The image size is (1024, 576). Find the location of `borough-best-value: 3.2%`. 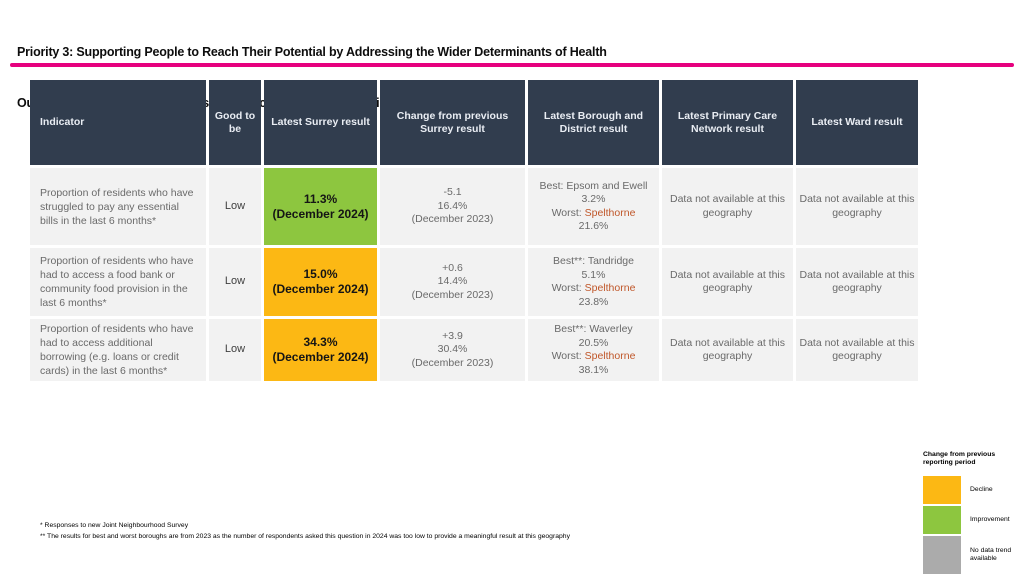

borough-best-value: 3.2% is located at coordinates (593, 199).